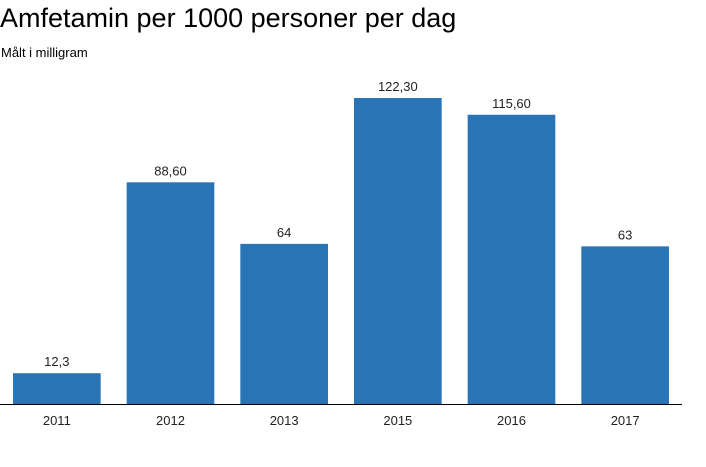  I want to click on bar-2011, so click(57, 388).